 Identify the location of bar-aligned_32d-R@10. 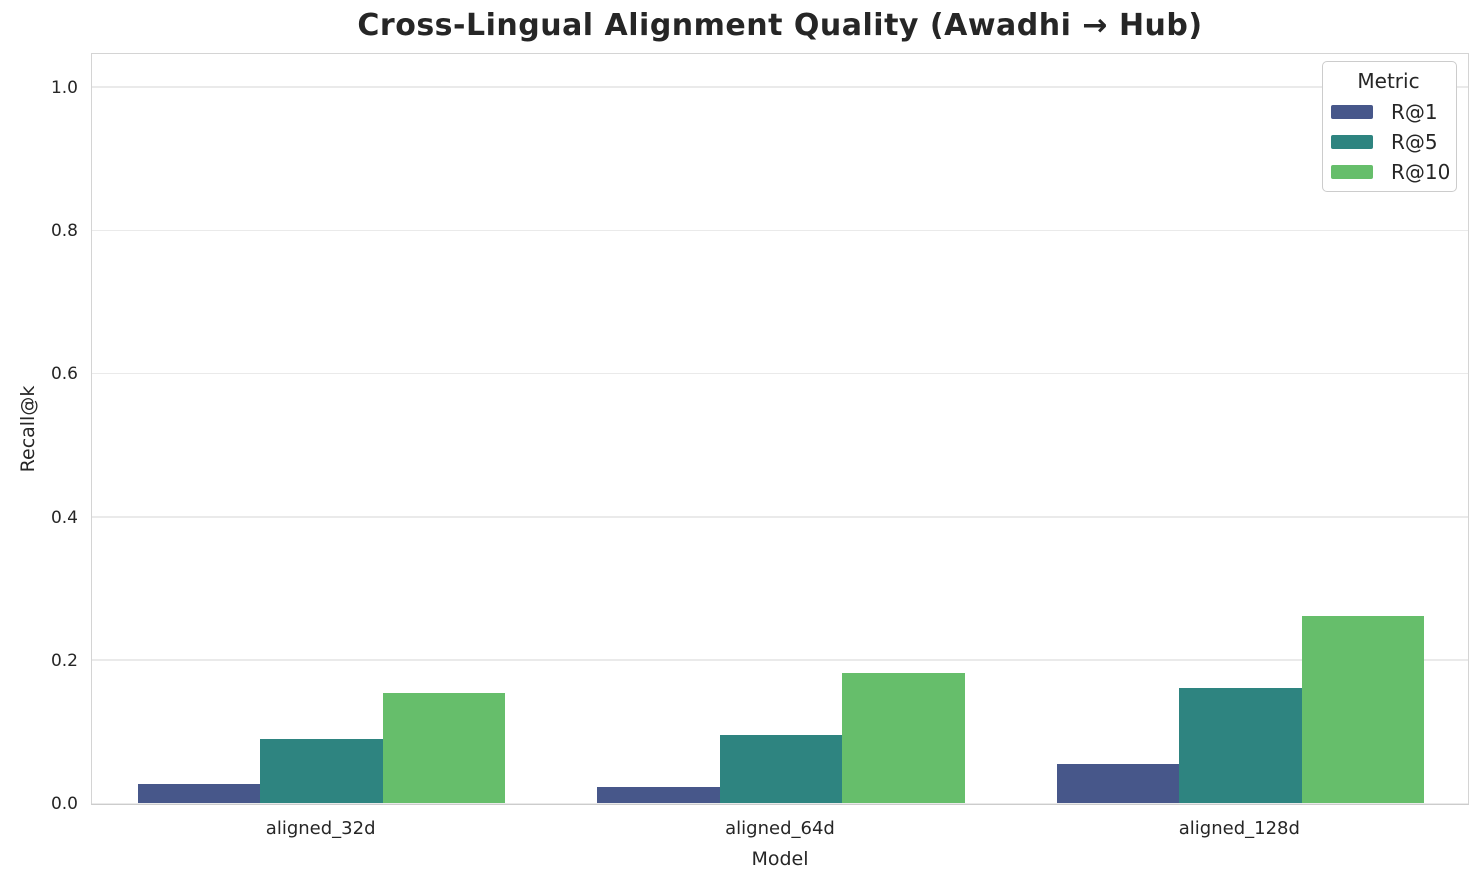
(444, 748).